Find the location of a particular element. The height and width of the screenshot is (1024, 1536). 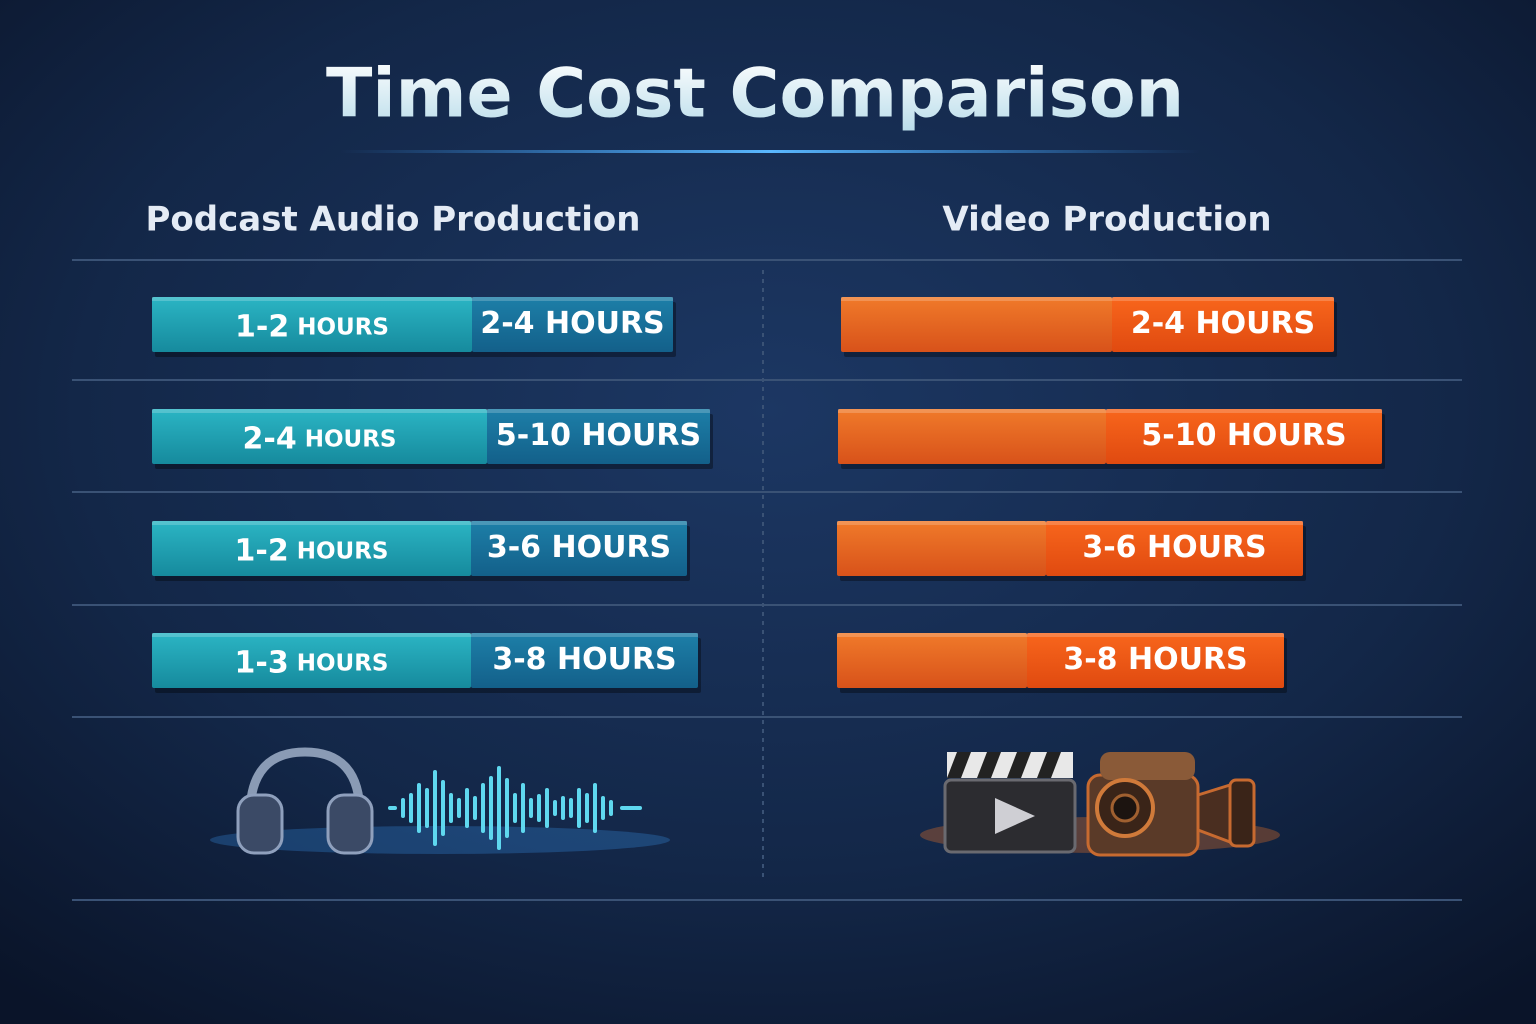

bar-label: 1-3 HOURS is located at coordinates (312, 662).